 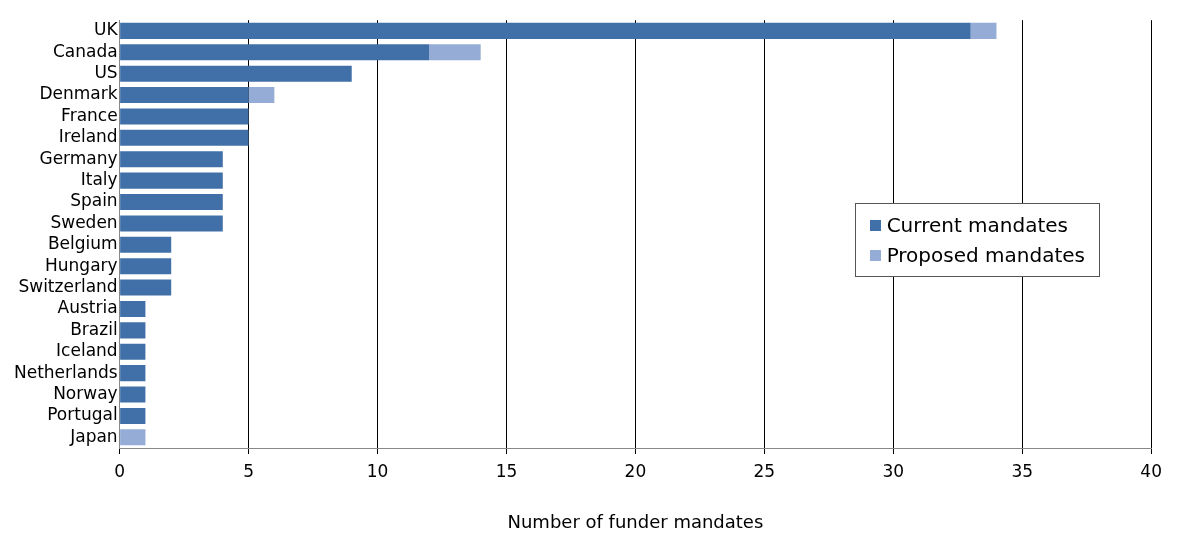 What do you see at coordinates (977, 225) in the screenshot?
I see `legend-label: Current mandates` at bounding box center [977, 225].